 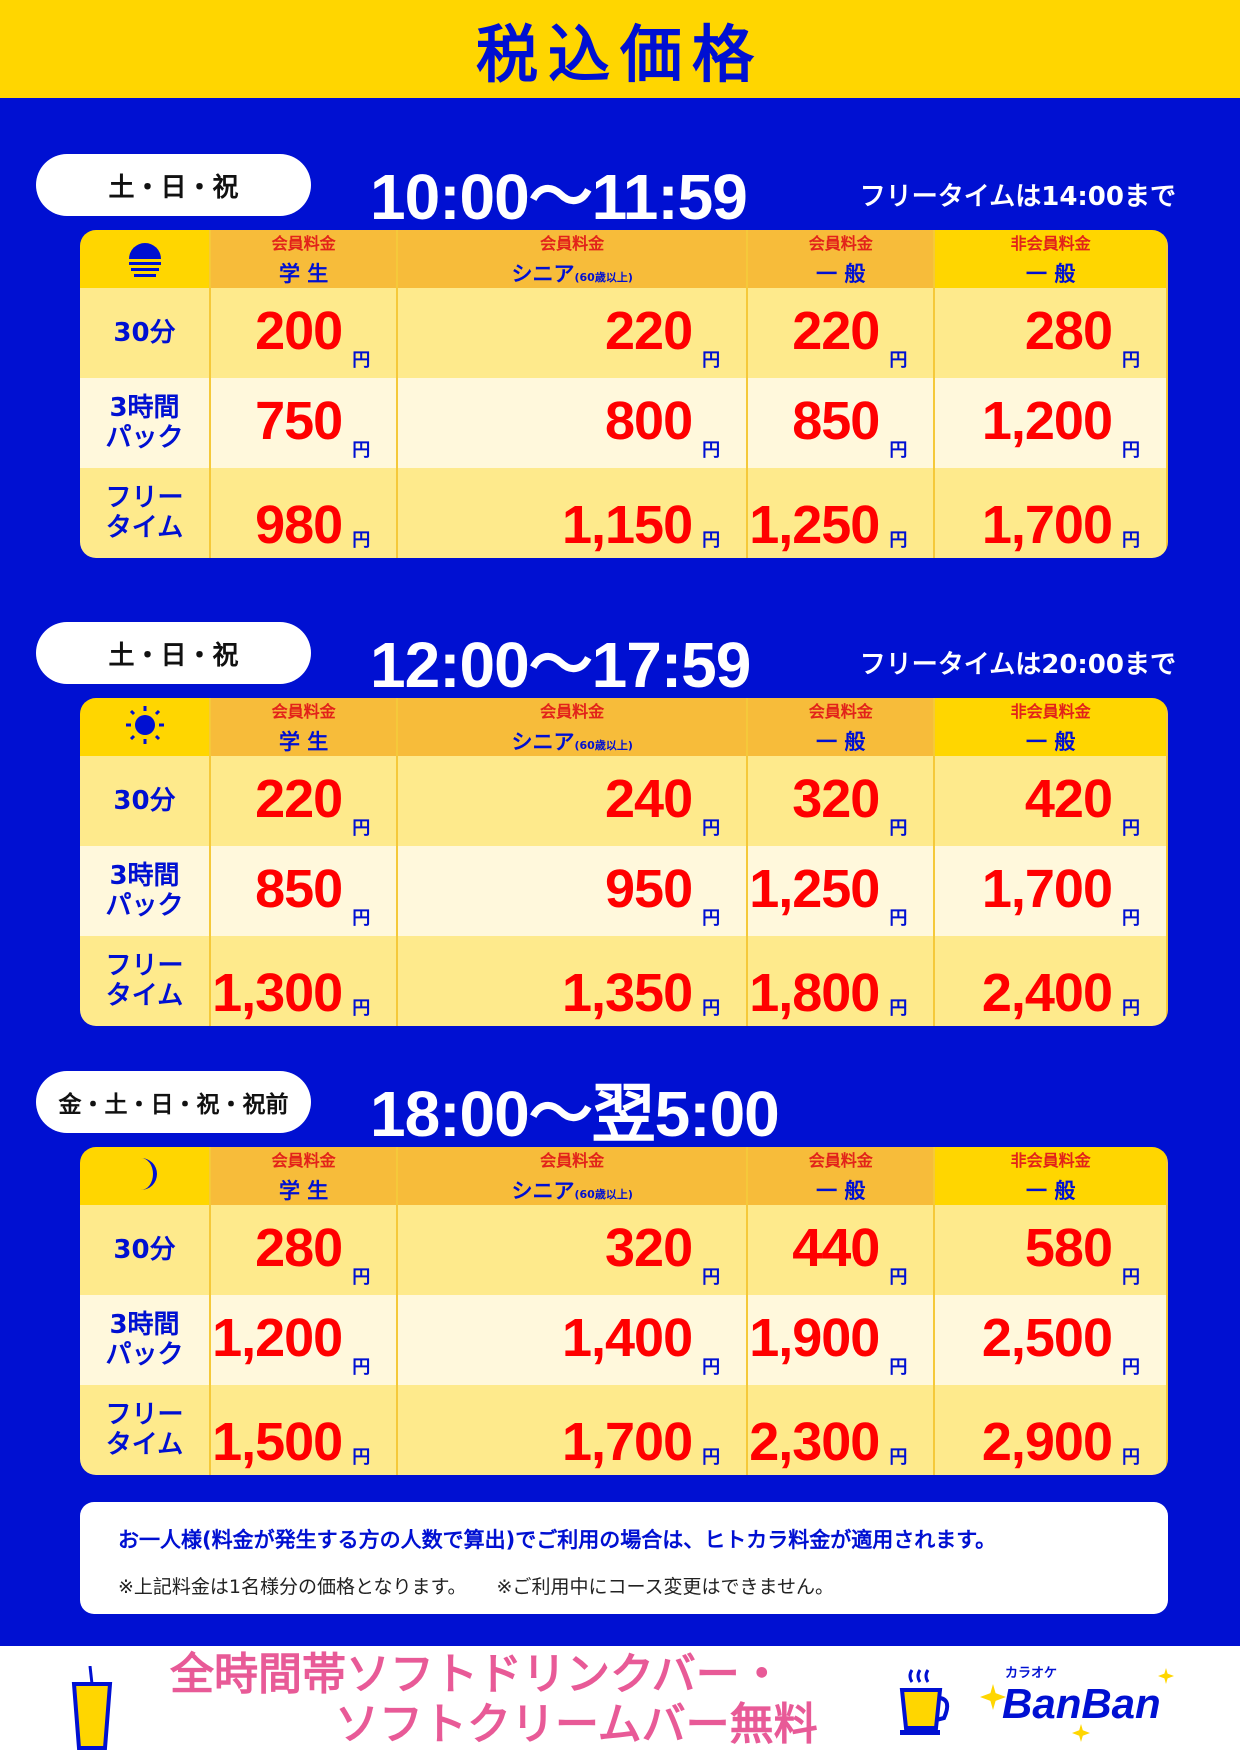 I want to click on notice-note-1: ※上記料金は1名様分の価格となります。, so click(x=292, y=1587).